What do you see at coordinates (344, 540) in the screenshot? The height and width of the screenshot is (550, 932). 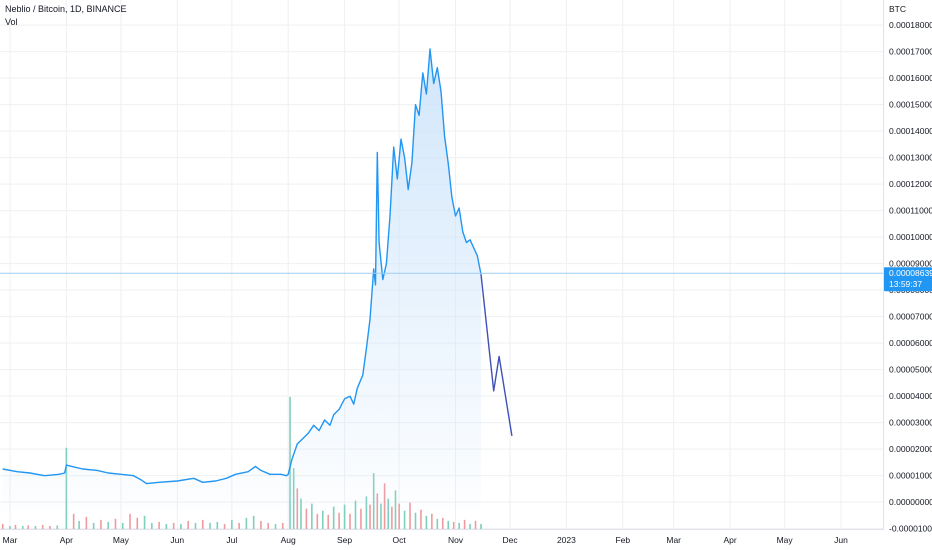 I see `x-tick-label: Sep` at bounding box center [344, 540].